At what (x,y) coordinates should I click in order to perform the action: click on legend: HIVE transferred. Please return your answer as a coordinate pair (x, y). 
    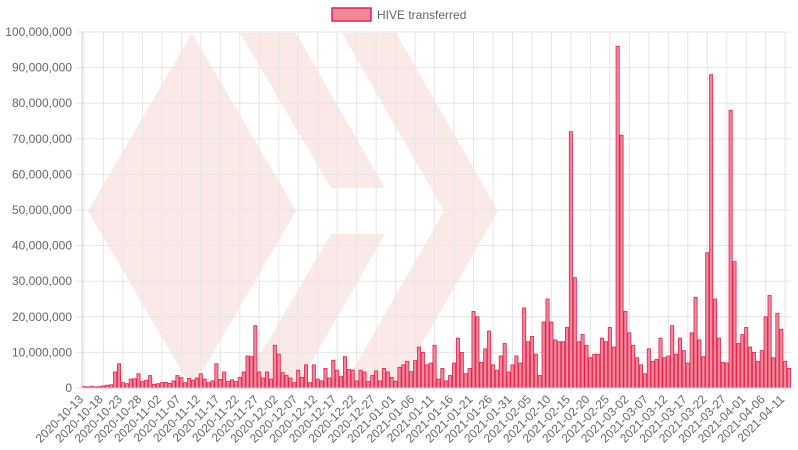
    Looking at the image, I should click on (398, 14).